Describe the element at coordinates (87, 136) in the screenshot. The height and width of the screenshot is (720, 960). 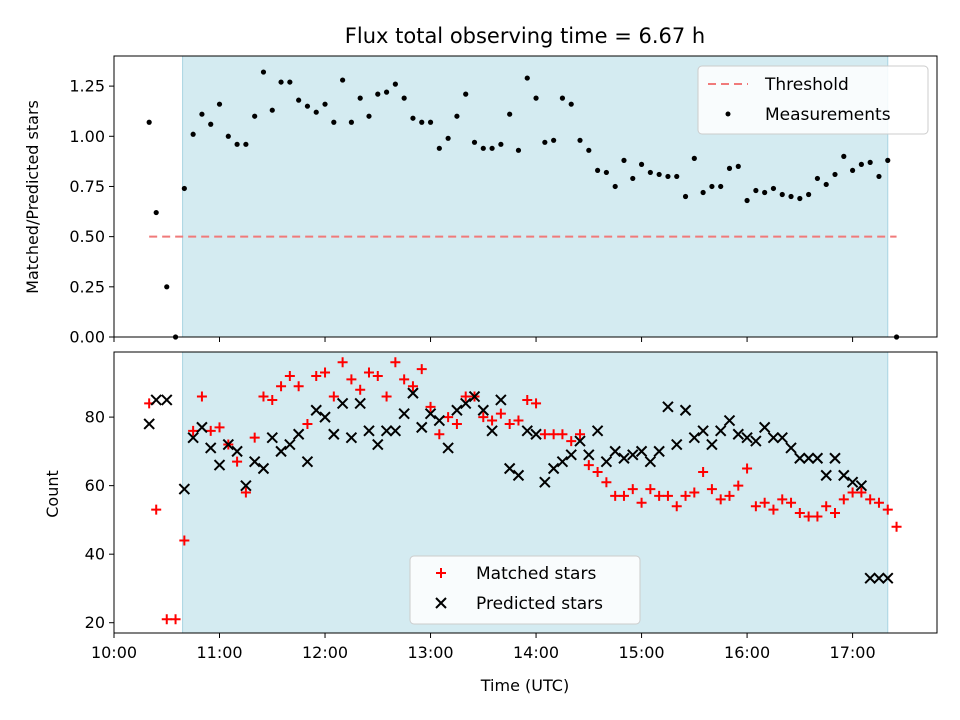
I see `y-tick-label: 1.00` at that location.